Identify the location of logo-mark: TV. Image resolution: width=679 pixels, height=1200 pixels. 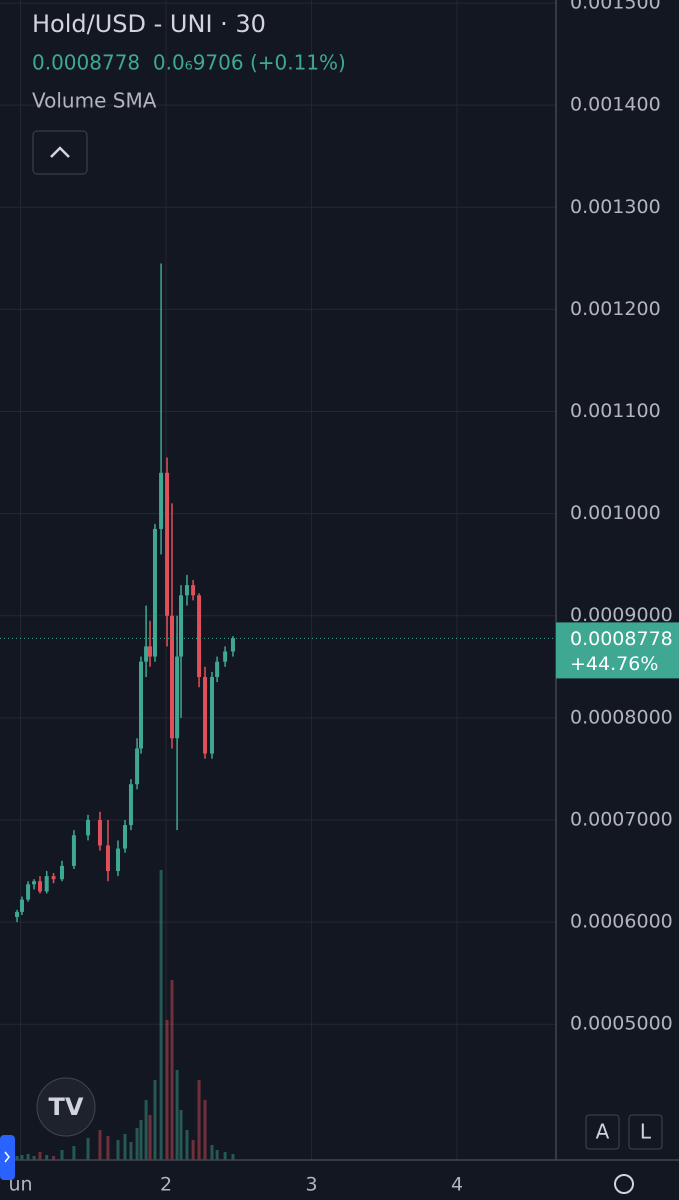
(66, 1107).